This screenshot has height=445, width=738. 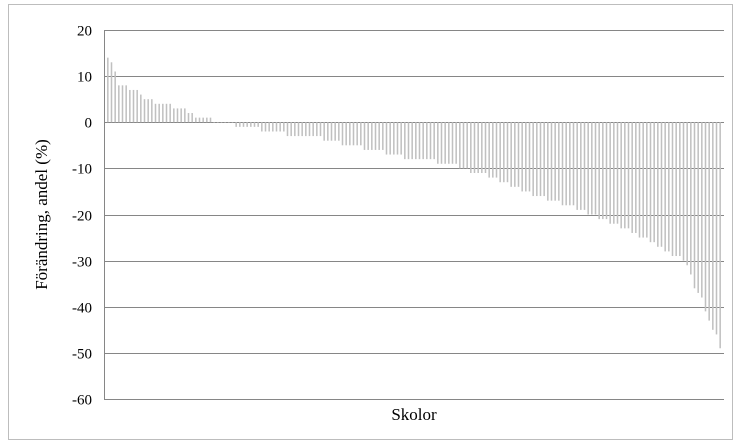 What do you see at coordinates (84, 32) in the screenshot?
I see `y-tick-label: 20` at bounding box center [84, 32].